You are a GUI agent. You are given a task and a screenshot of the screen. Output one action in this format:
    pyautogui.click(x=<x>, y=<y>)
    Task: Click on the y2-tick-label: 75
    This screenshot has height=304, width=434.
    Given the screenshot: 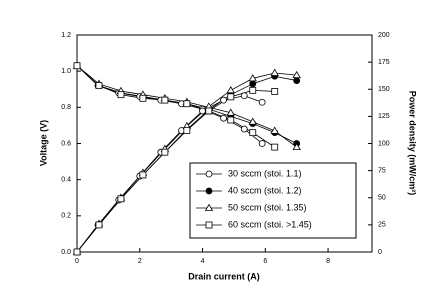 What is the action you would take?
    pyautogui.click(x=382, y=170)
    